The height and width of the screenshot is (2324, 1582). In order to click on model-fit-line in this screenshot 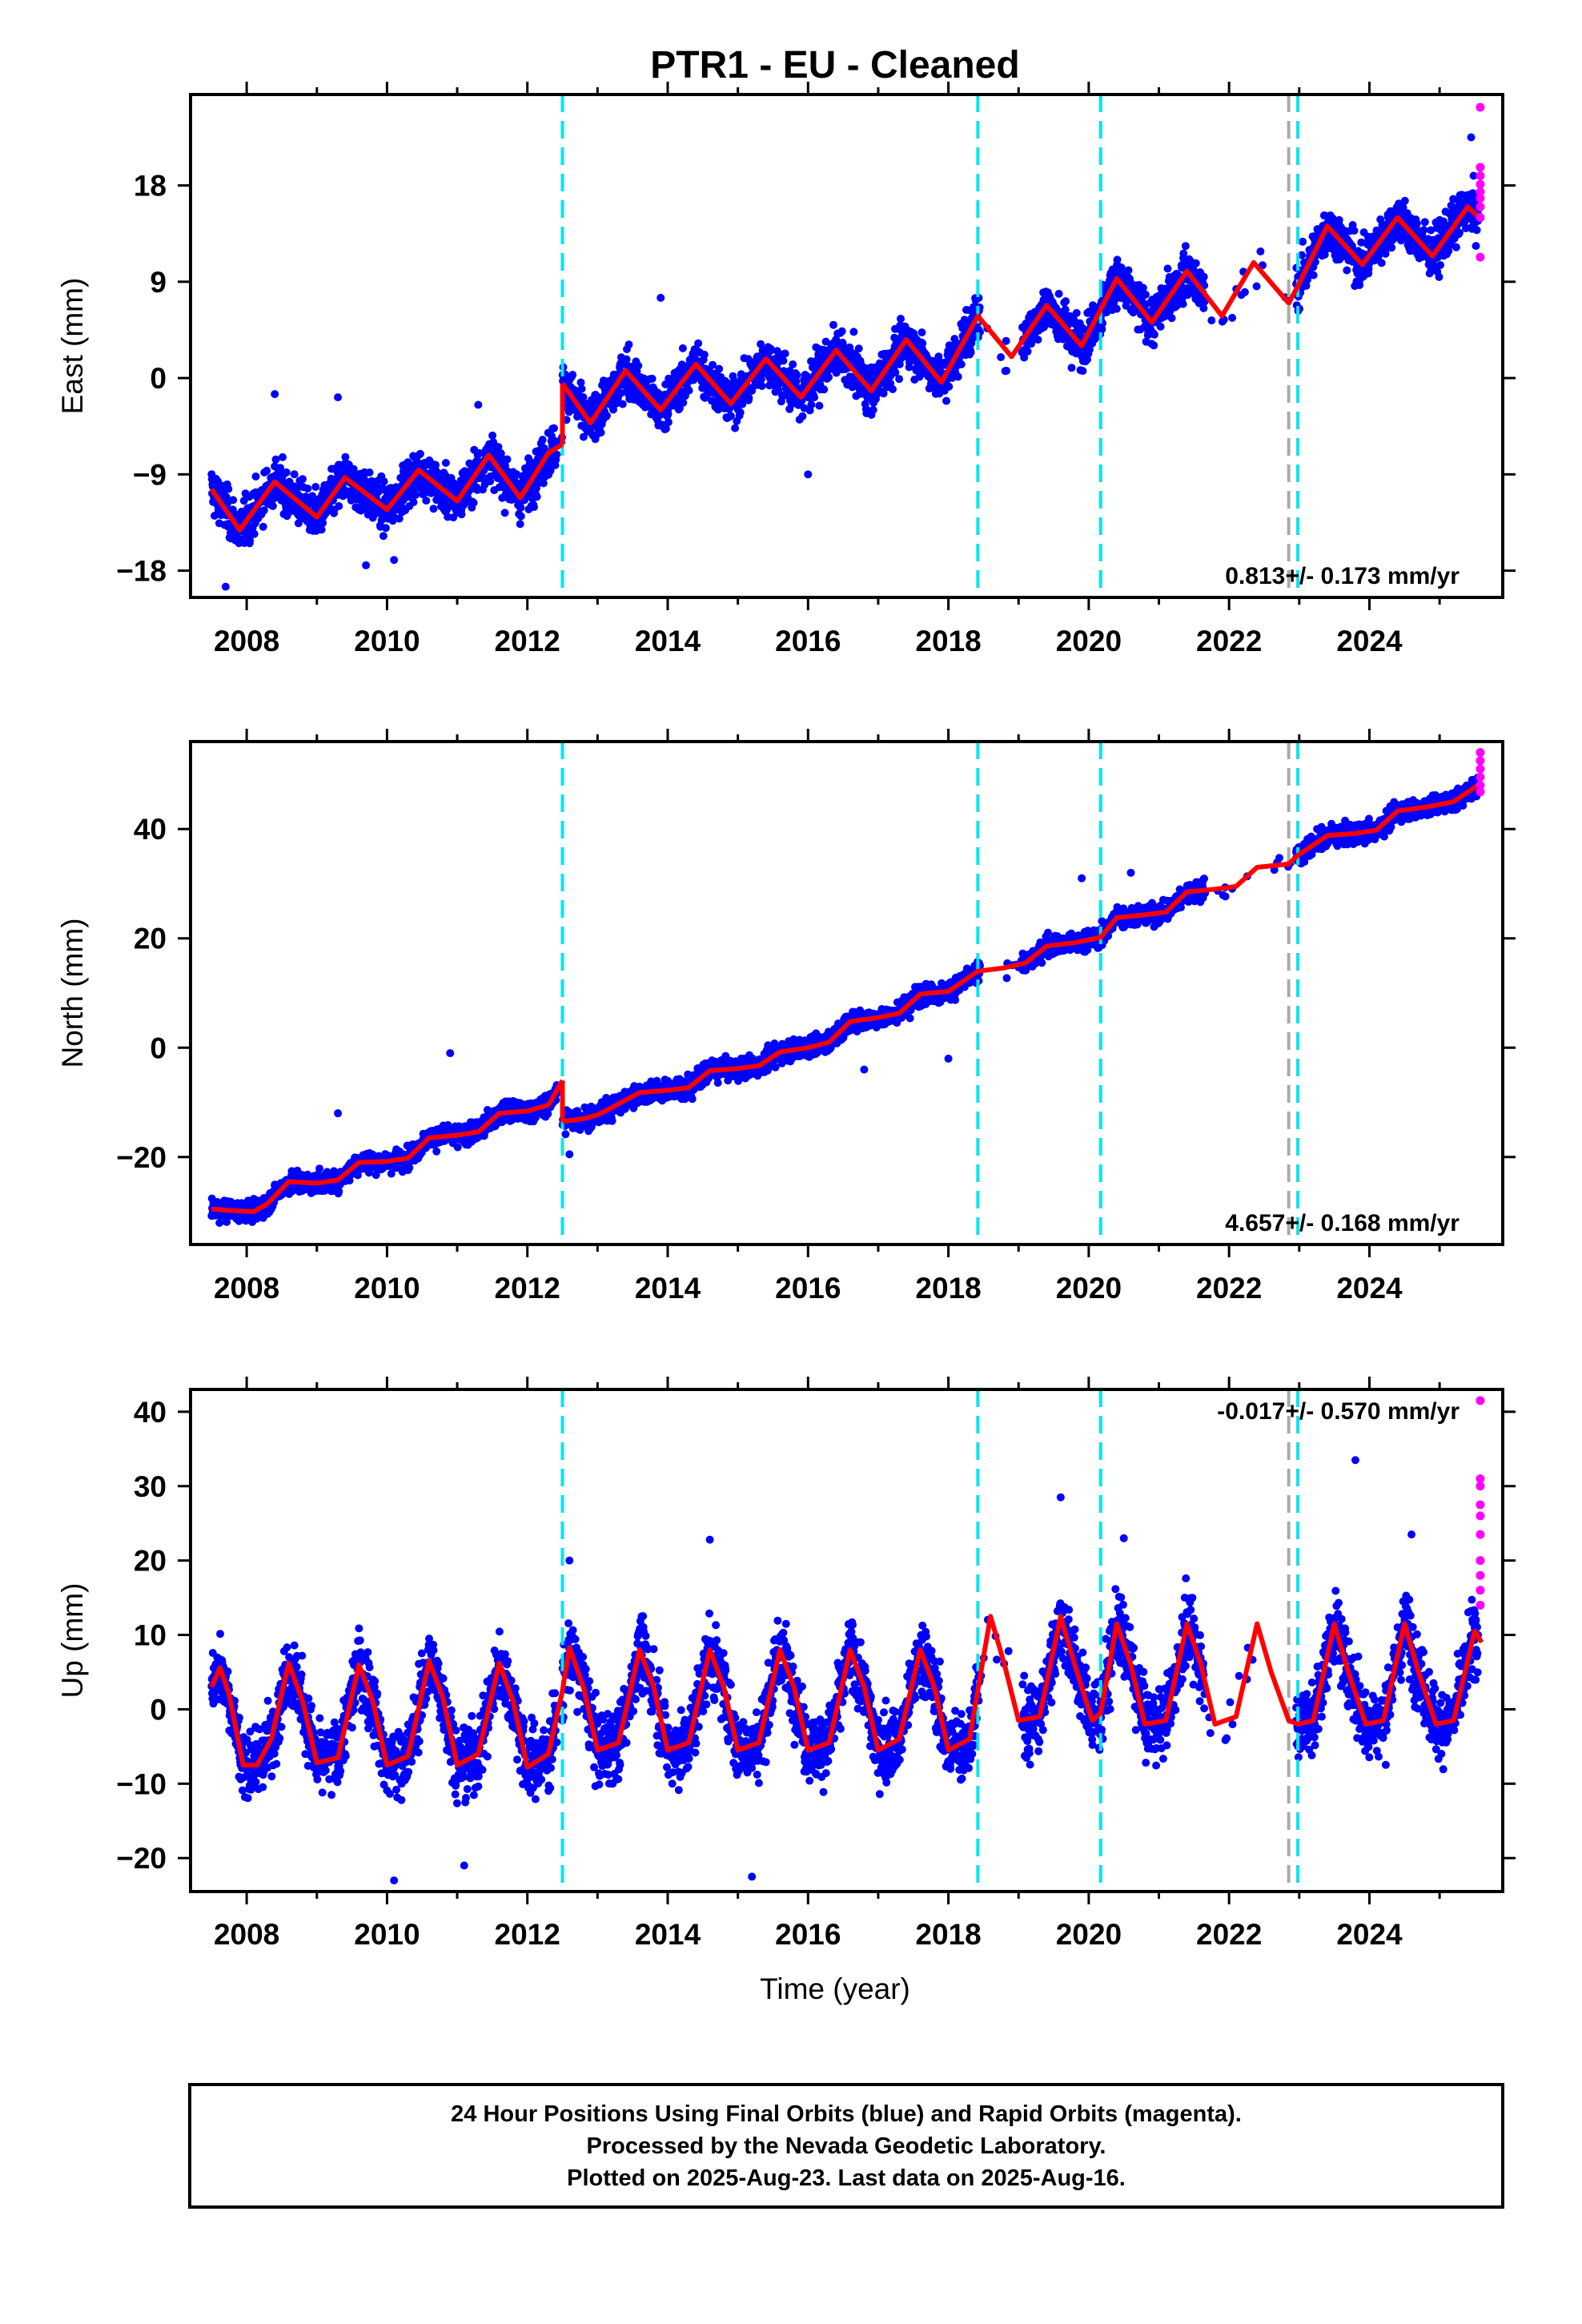, I will do `click(386, 487)`.